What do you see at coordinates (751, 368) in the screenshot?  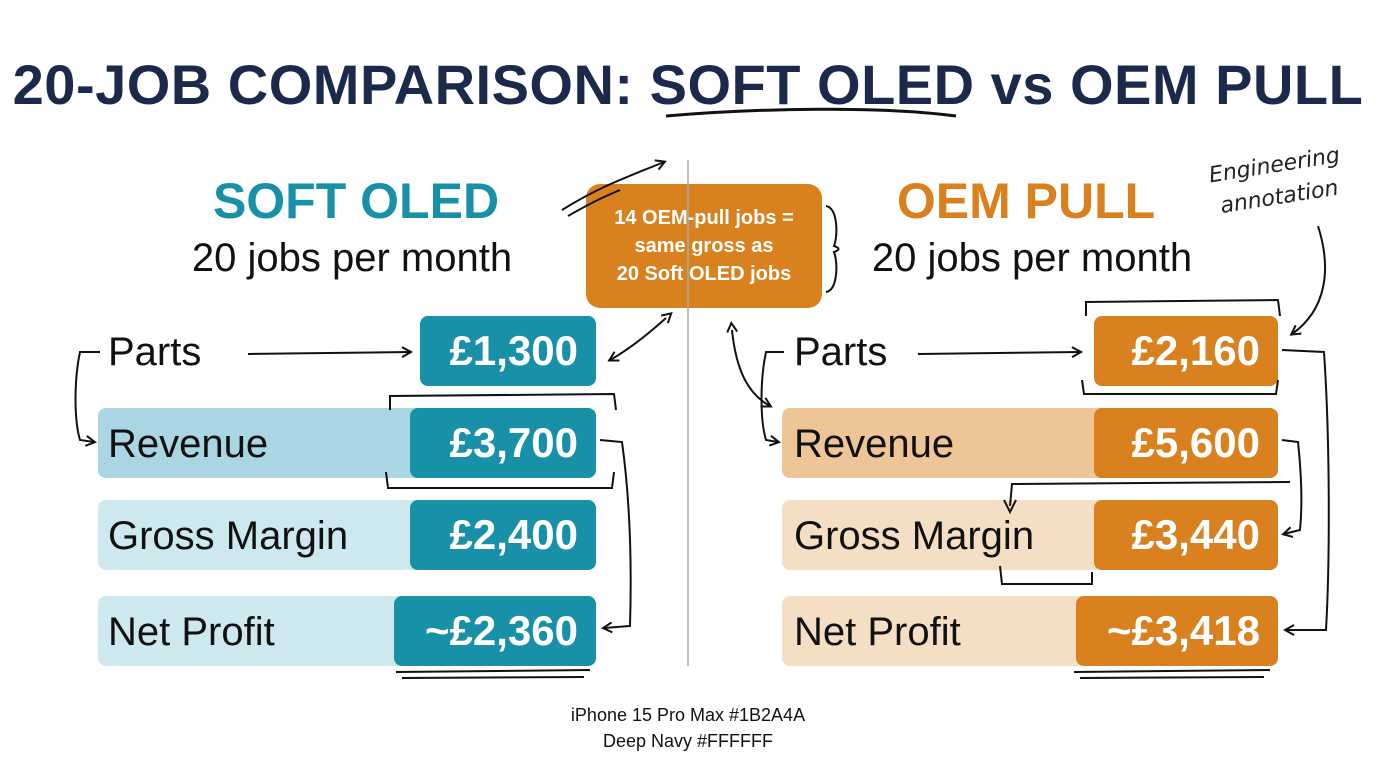 I see `callout-right-arrow` at bounding box center [751, 368].